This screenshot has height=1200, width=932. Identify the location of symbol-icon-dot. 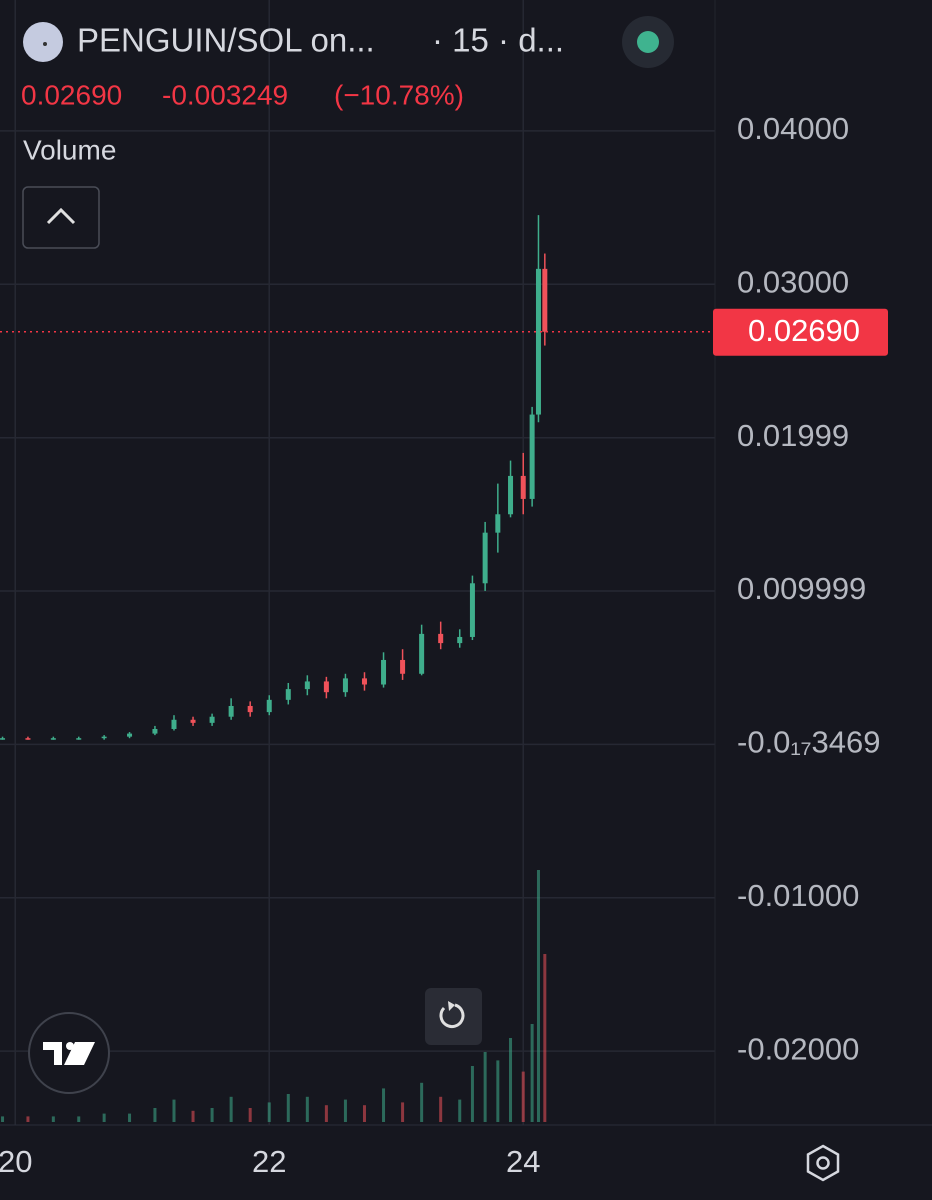
(45, 44).